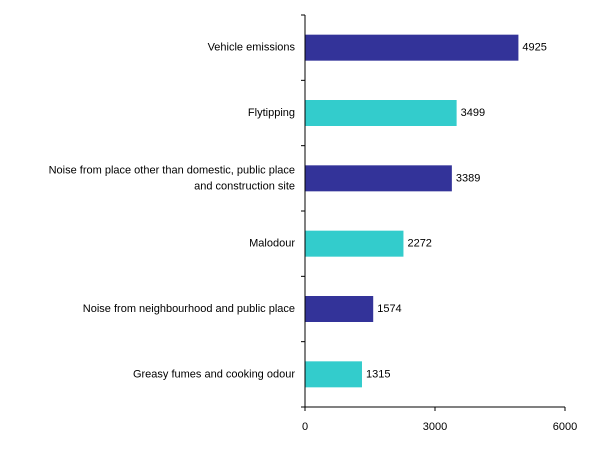 This screenshot has width=596, height=453. What do you see at coordinates (244, 186) in the screenshot?
I see `category-label-2-1: and construction site` at bounding box center [244, 186].